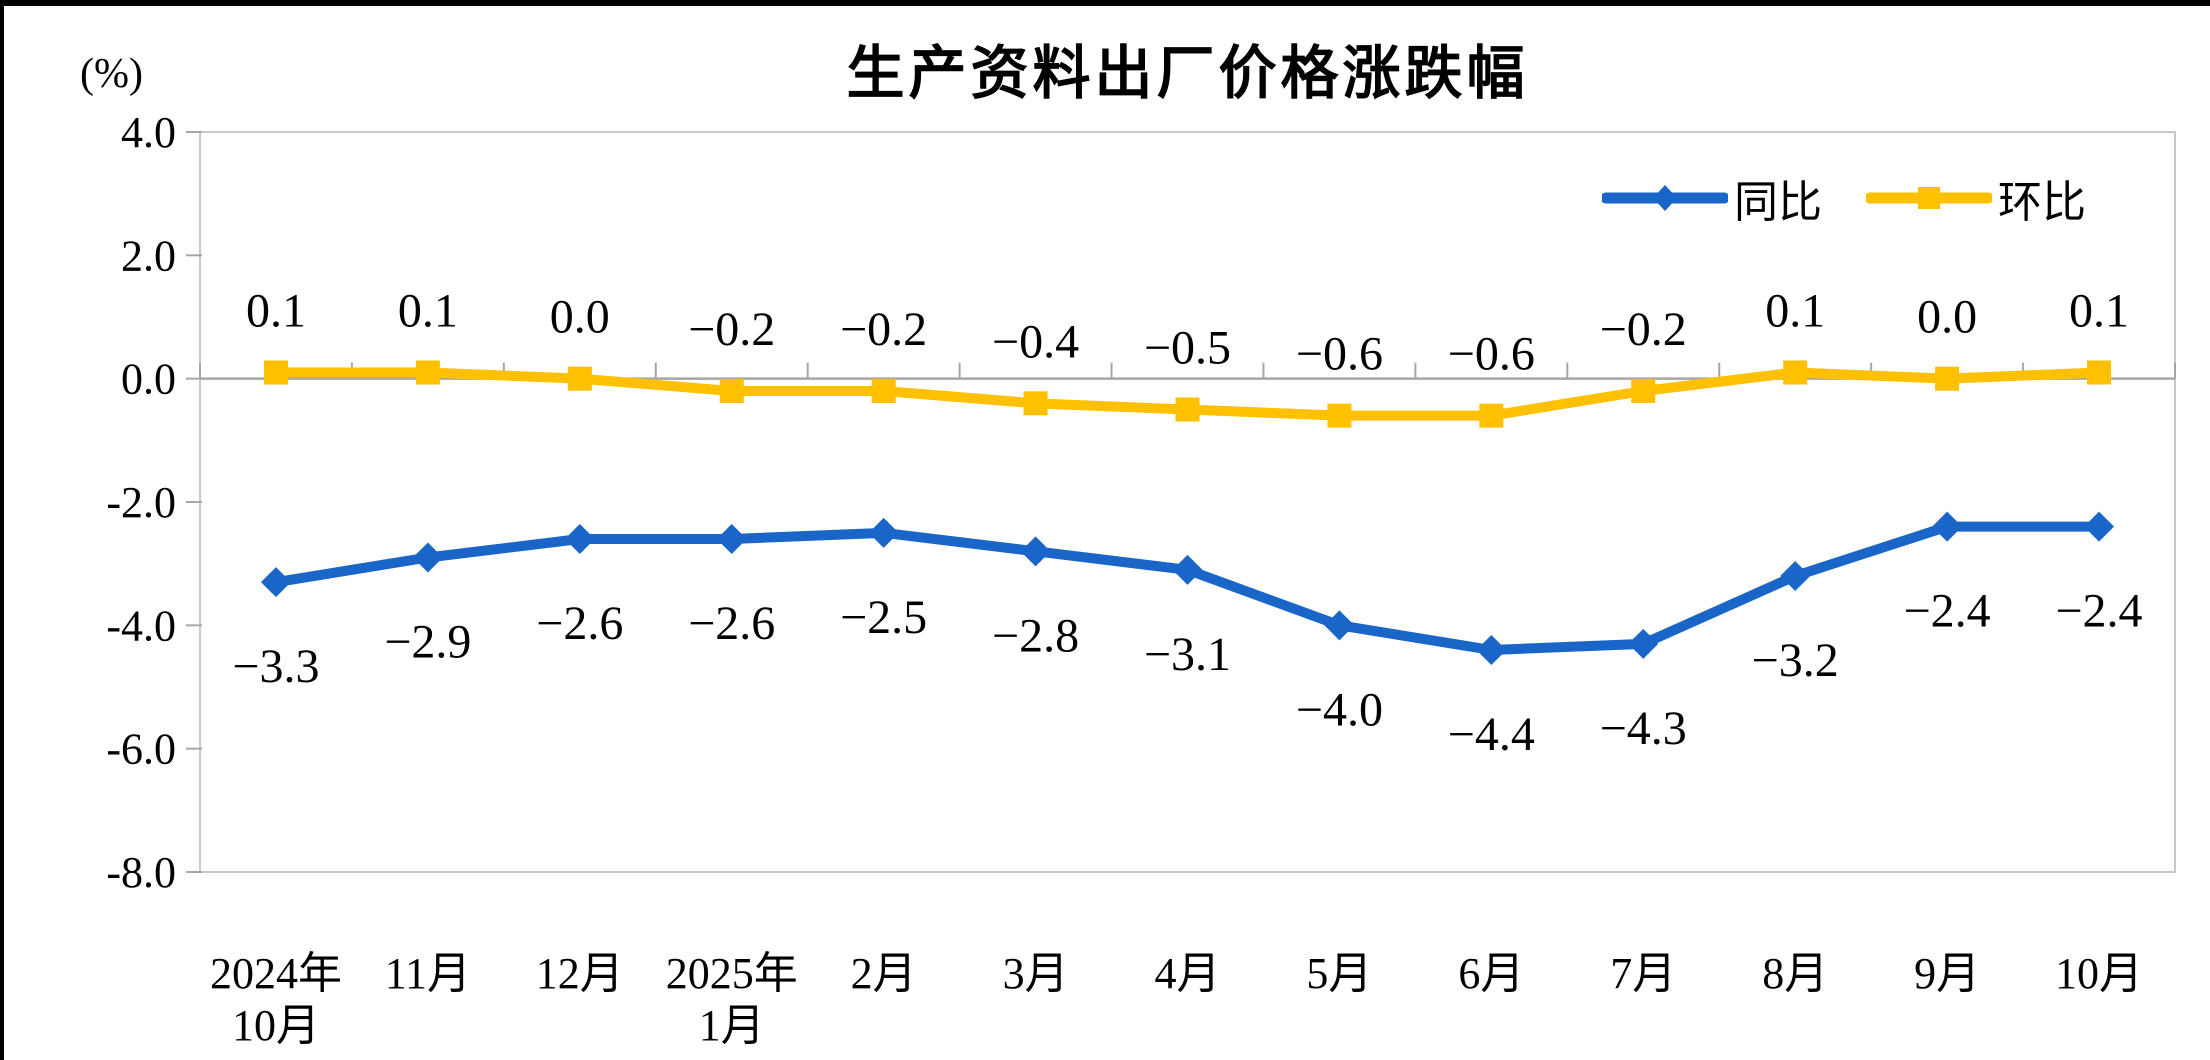  I want to click on x-tick-label: 7月, so click(1643, 973).